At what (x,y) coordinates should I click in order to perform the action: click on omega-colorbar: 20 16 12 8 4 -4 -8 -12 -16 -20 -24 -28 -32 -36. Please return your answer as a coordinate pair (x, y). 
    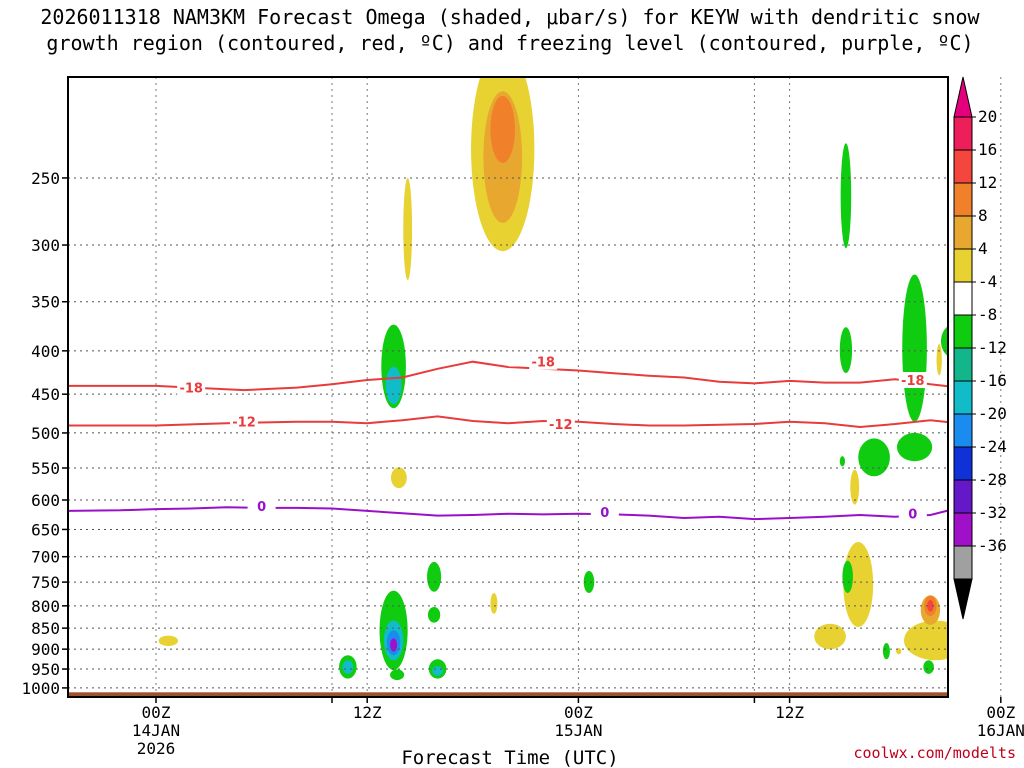
    Looking at the image, I should click on (980, 348).